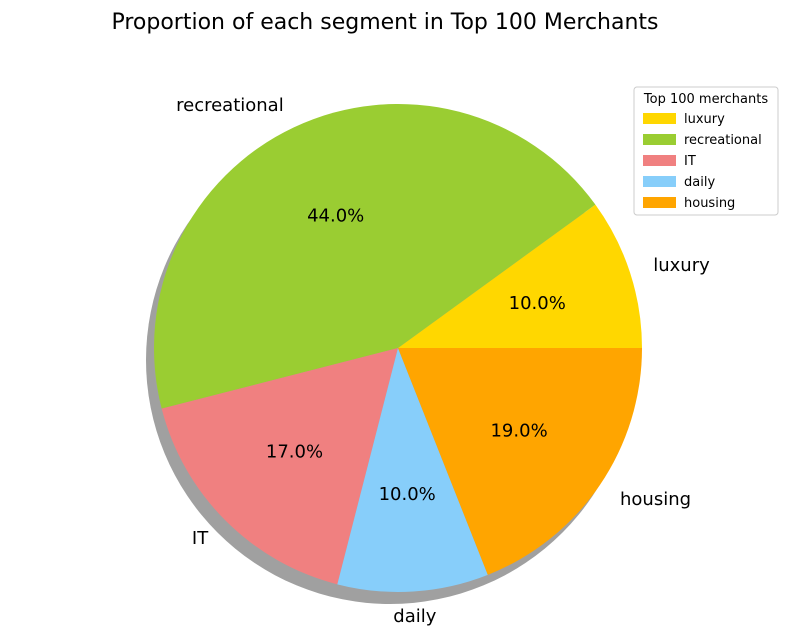 Image resolution: width=794 pixels, height=637 pixels. What do you see at coordinates (294, 452) in the screenshot?
I see `pct-label-it: 17.0%` at bounding box center [294, 452].